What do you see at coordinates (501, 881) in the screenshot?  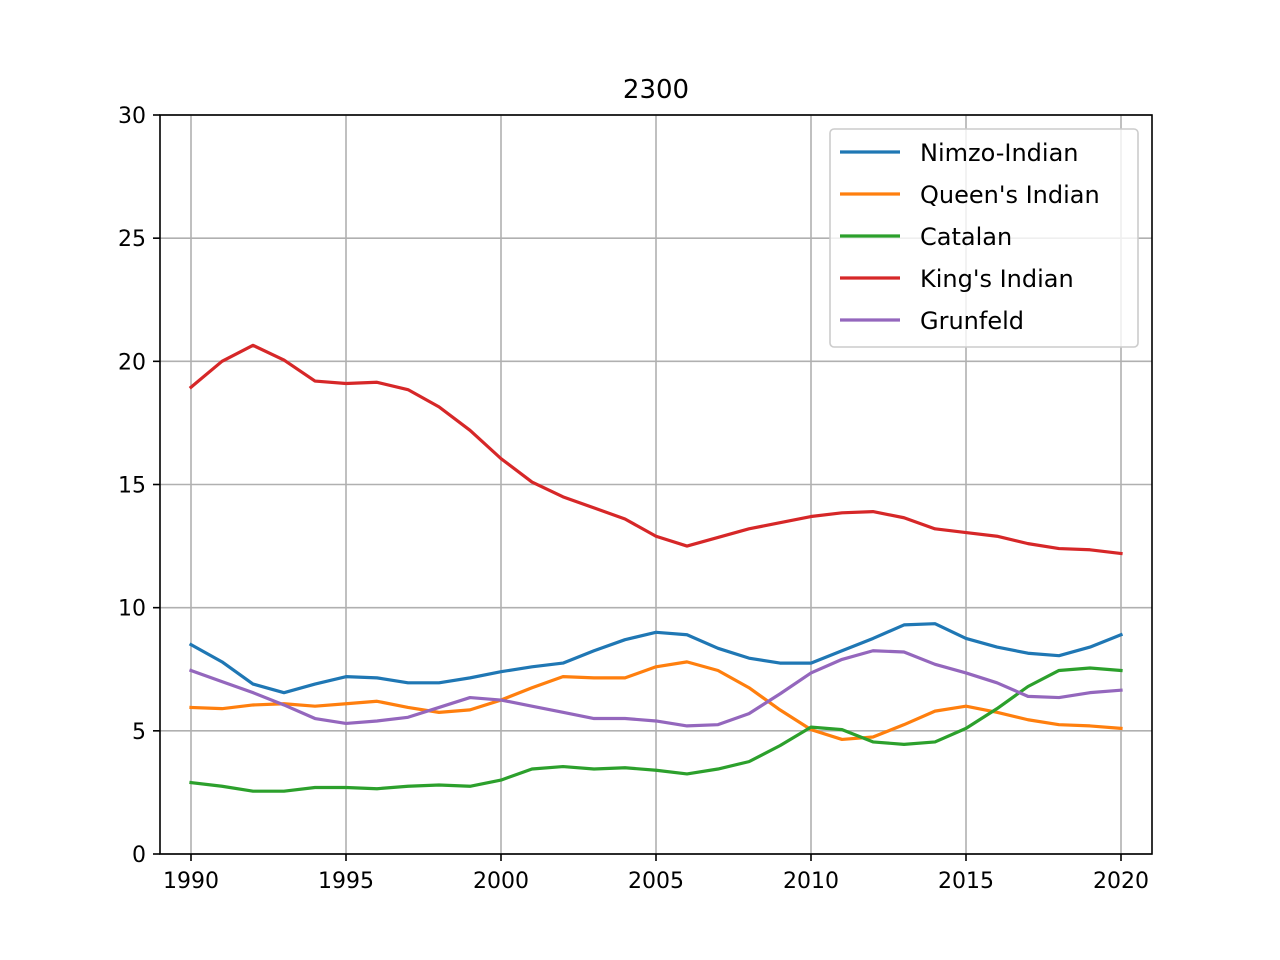 I see `x-tick-label: 2000` at bounding box center [501, 881].